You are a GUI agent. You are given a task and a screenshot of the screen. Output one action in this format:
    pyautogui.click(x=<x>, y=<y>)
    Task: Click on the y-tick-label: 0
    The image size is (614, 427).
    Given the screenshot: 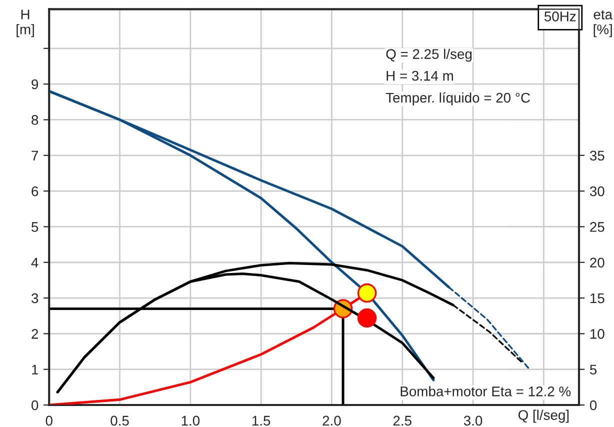 What is the action you would take?
    pyautogui.click(x=35, y=405)
    